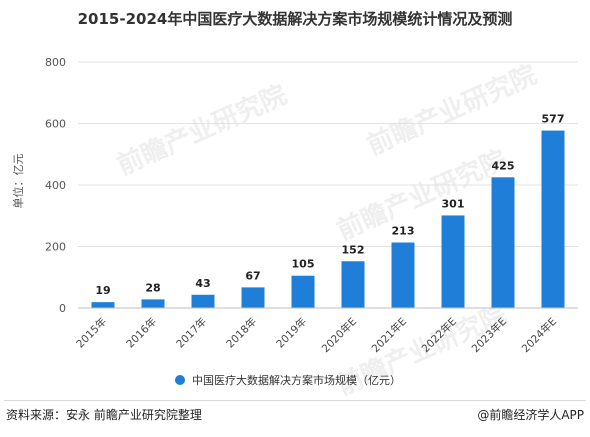 This screenshot has width=590, height=437. What do you see at coordinates (489, 335) in the screenshot?
I see `x-tick-label: 2023年E` at bounding box center [489, 335].